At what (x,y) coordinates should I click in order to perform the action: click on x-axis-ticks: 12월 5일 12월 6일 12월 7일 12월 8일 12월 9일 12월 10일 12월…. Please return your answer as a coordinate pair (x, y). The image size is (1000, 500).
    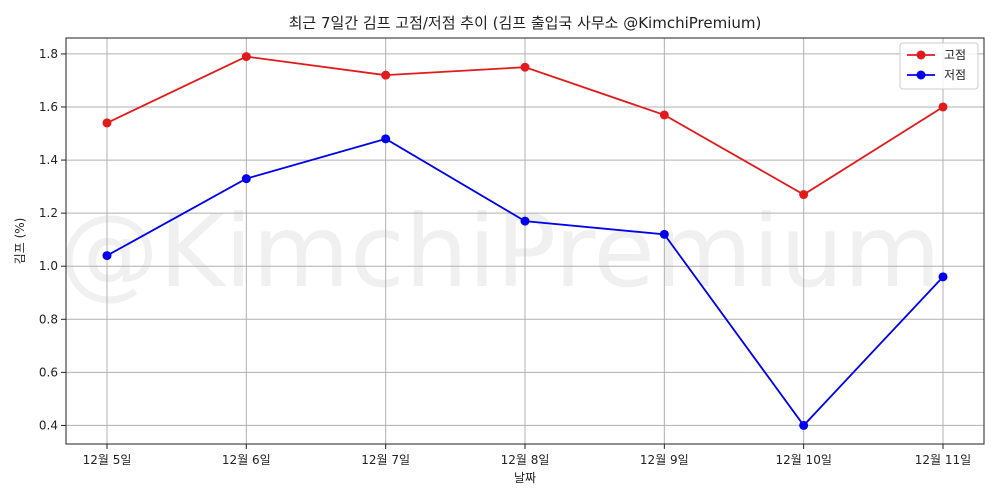
    Looking at the image, I should click on (527, 455).